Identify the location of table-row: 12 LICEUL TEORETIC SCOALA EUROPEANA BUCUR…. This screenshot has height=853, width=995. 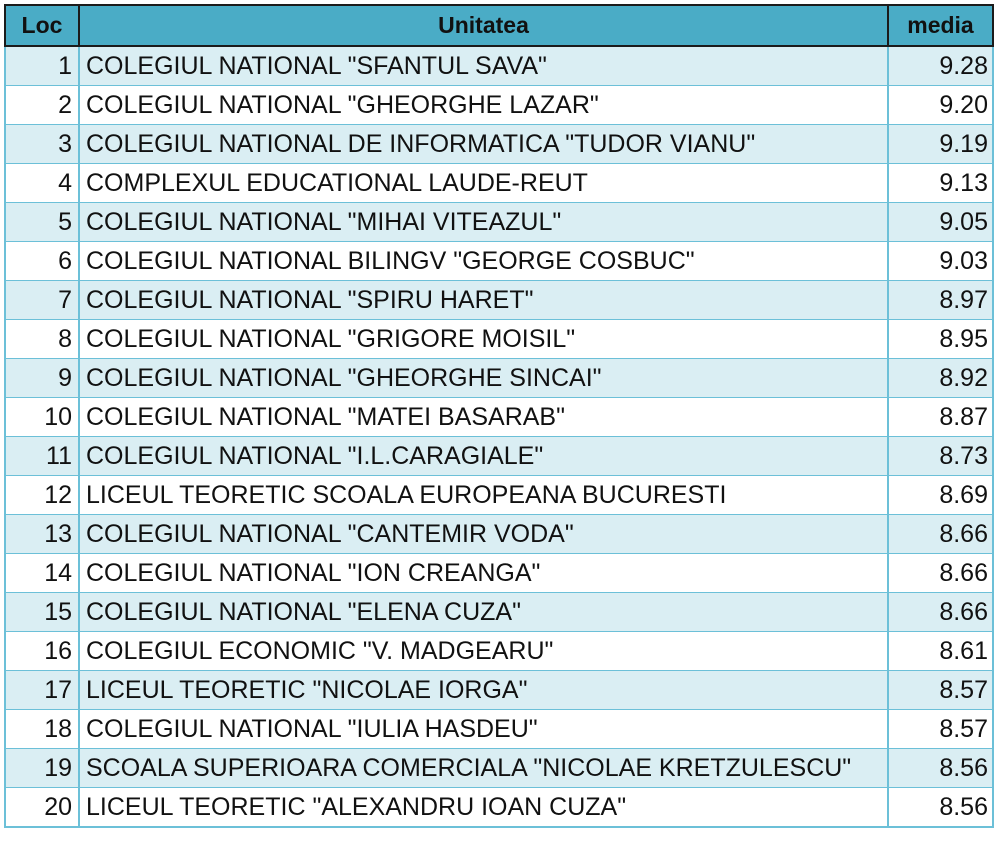
(499, 495).